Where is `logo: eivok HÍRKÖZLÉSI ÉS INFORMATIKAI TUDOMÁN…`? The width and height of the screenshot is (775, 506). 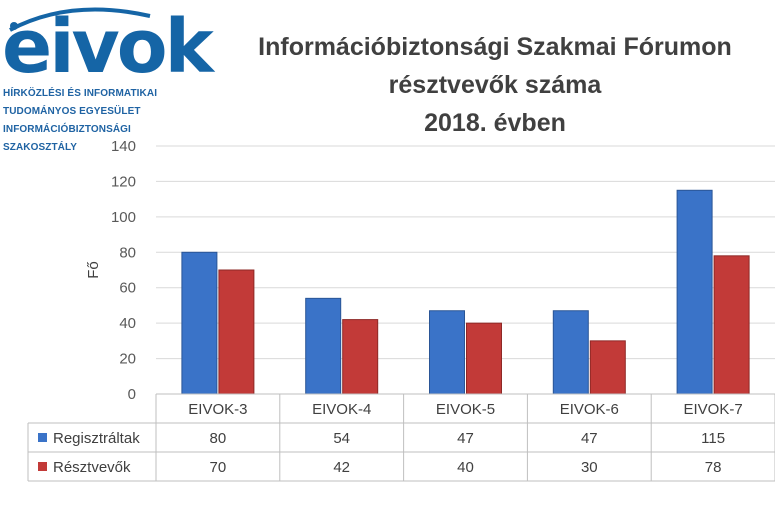 logo: eivok HÍRKÖZLÉSI ÉS INFORMATIKAI TUDOMÁN… is located at coordinates (107, 76).